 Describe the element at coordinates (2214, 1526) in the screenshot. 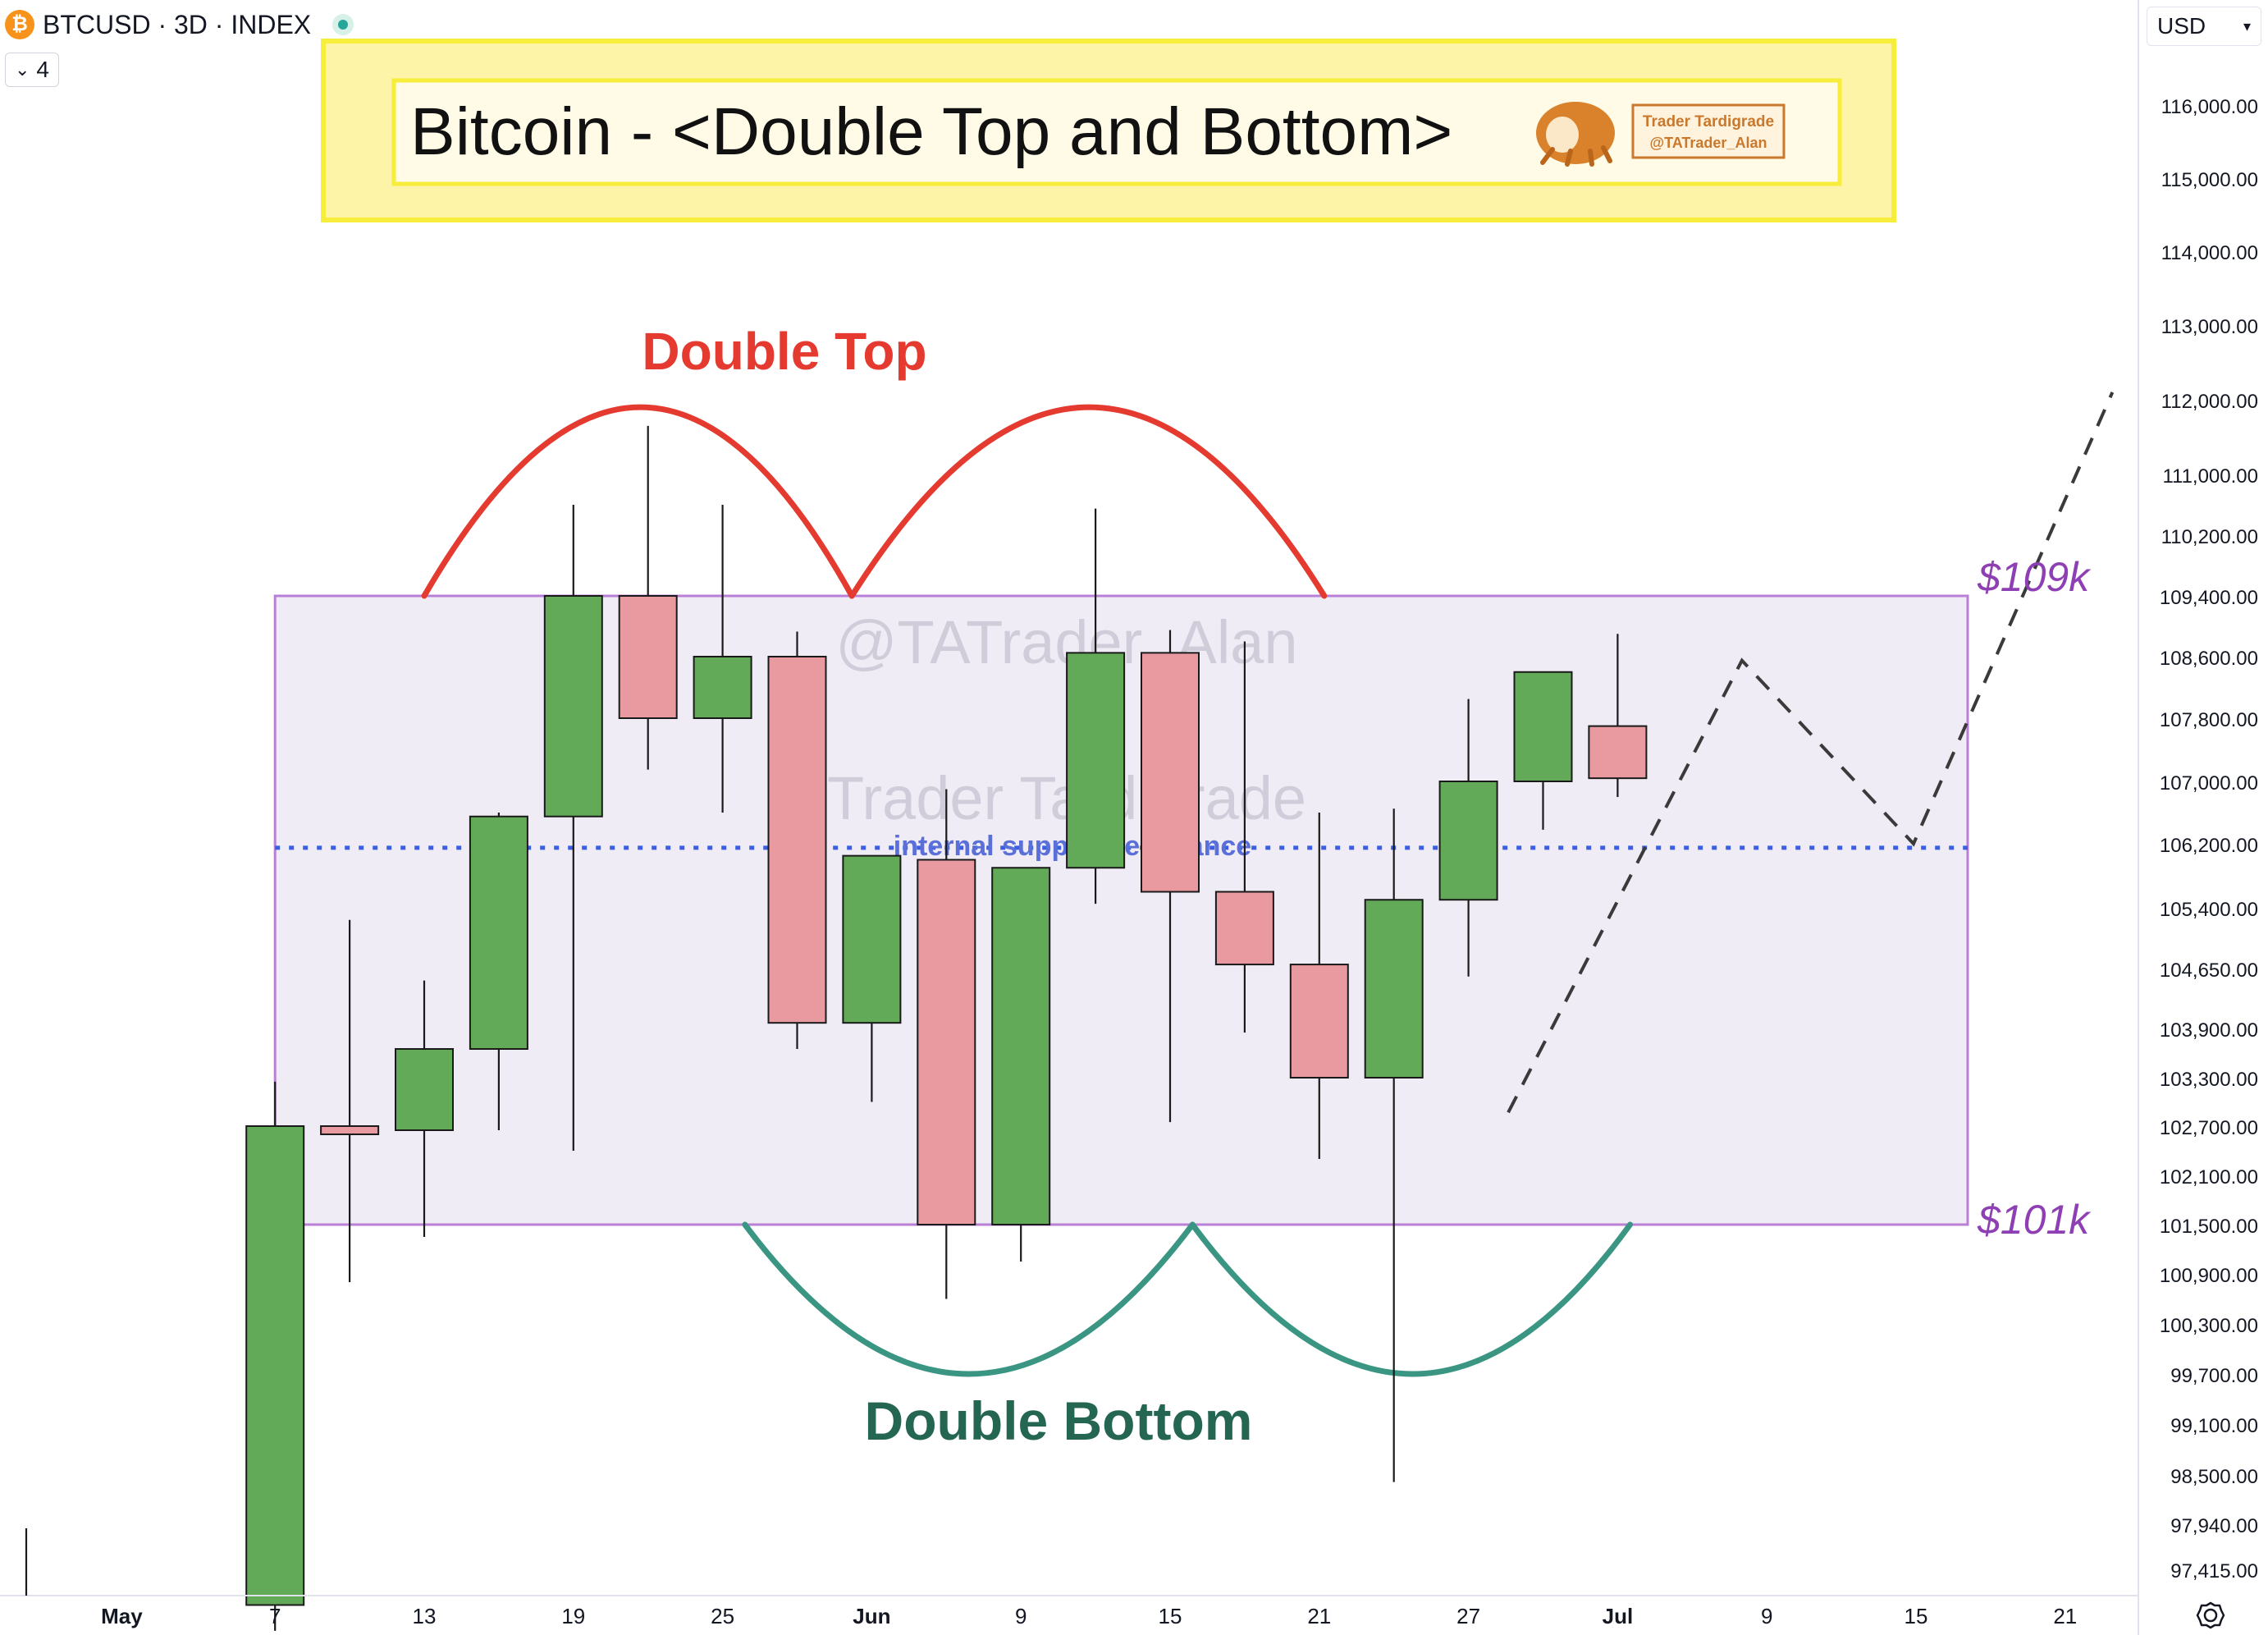

I see `y-tick-label: 97,940.00` at that location.